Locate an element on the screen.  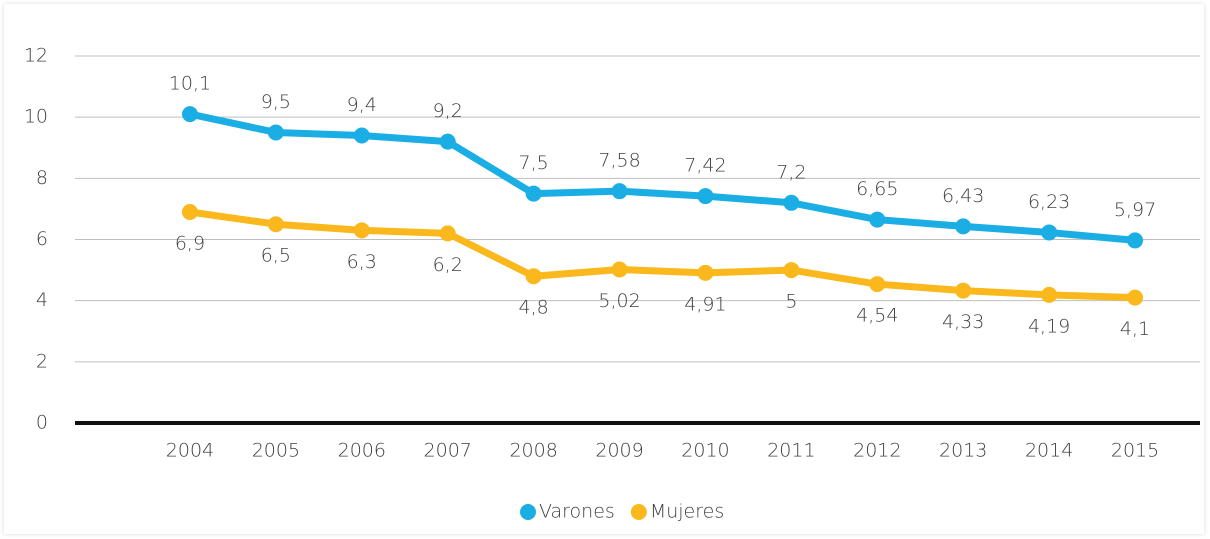
data-label: 6,23 is located at coordinates (1049, 202).